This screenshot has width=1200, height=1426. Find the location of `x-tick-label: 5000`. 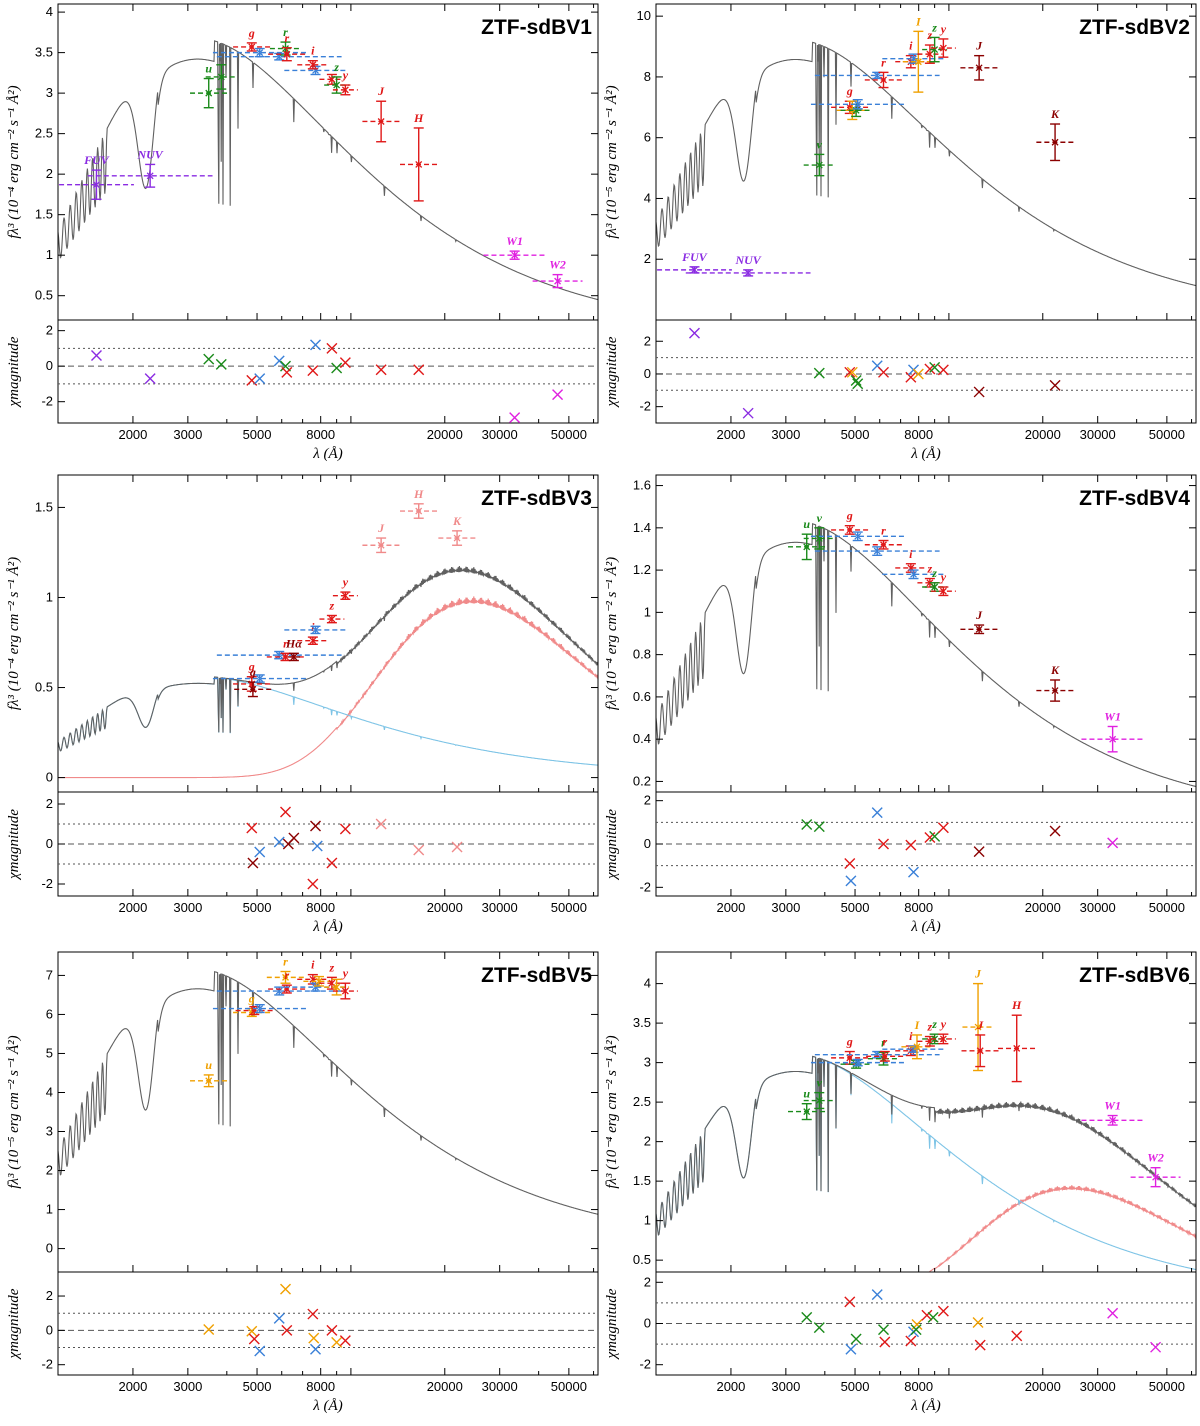

x-tick-label: 5000 is located at coordinates (257, 434).